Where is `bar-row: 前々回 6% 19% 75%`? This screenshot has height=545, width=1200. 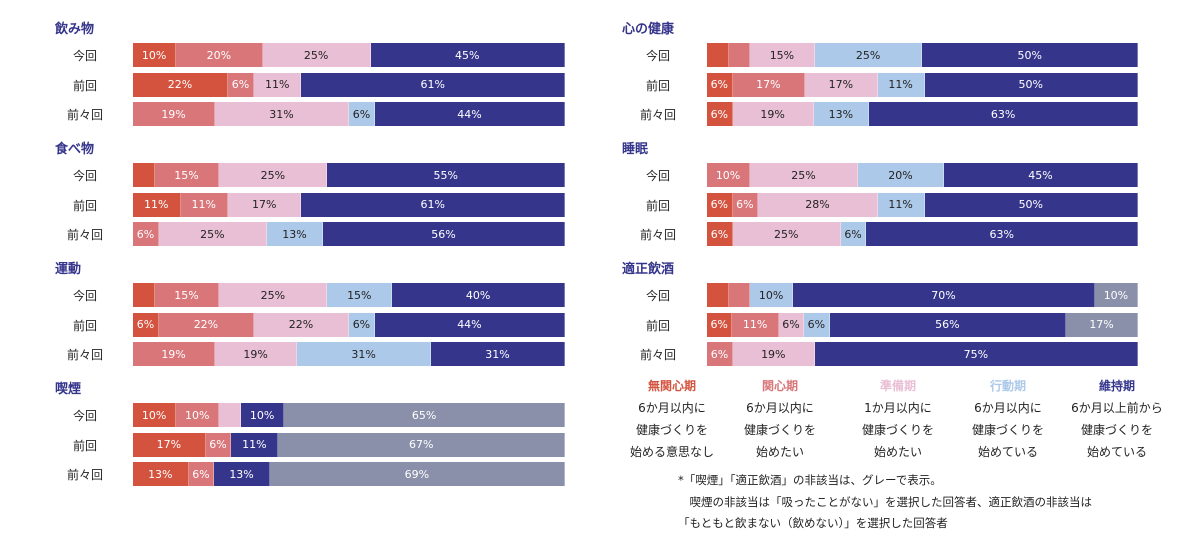 bar-row: 前々回 6% 19% 75% is located at coordinates (882, 354).